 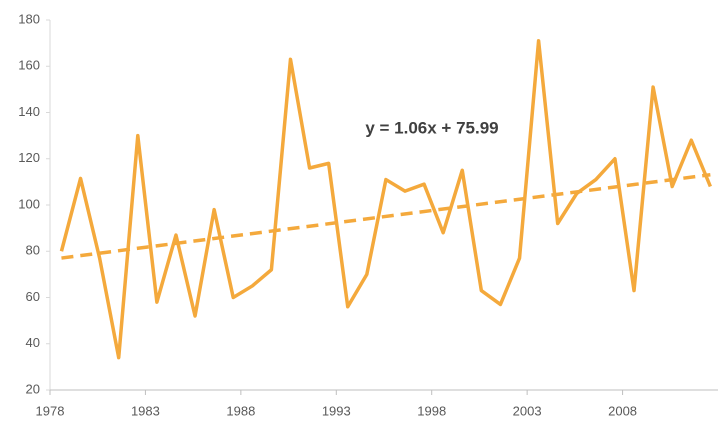 I want to click on y-tick-label: 100, so click(x=29, y=203).